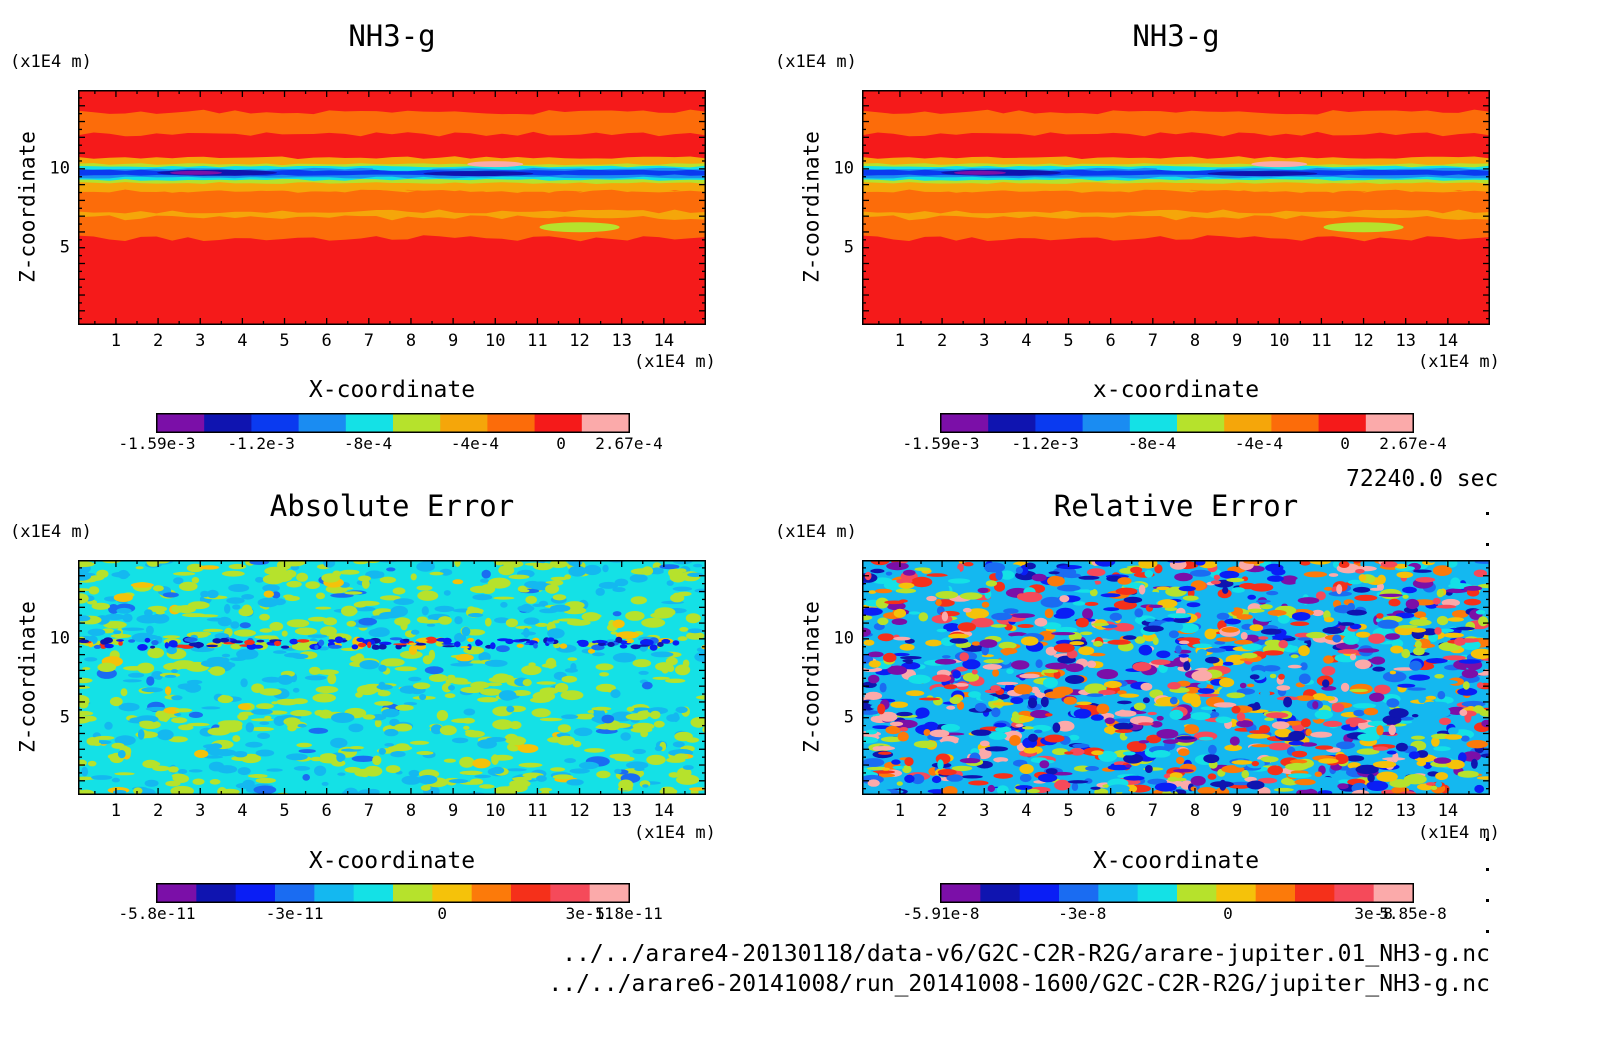 The height and width of the screenshot is (1054, 1604). I want to click on panel-title: NH3-g, so click(1176, 36).